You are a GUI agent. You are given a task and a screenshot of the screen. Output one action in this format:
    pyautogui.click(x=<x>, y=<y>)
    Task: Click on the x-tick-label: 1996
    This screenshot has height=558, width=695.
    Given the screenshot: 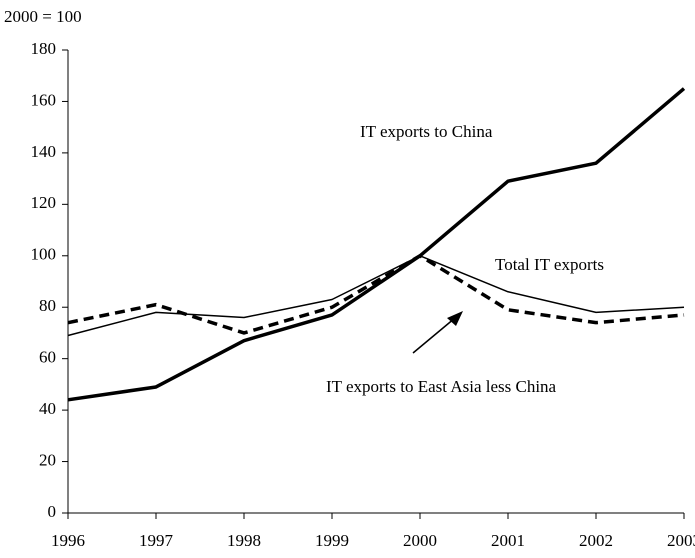 What is the action you would take?
    pyautogui.click(x=68, y=540)
    